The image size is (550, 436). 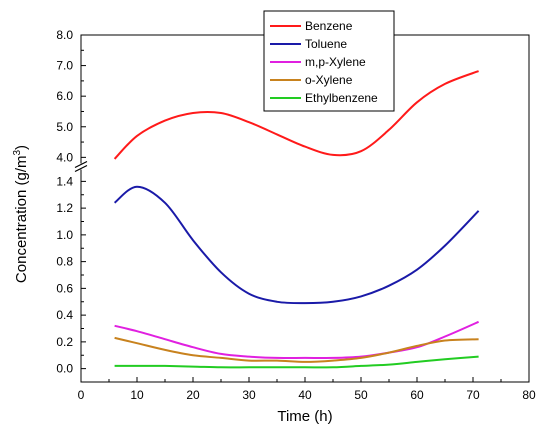 I want to click on x-axis-ticks: 0 10 20 30 40 50 60 70 80, so click(x=307, y=389).